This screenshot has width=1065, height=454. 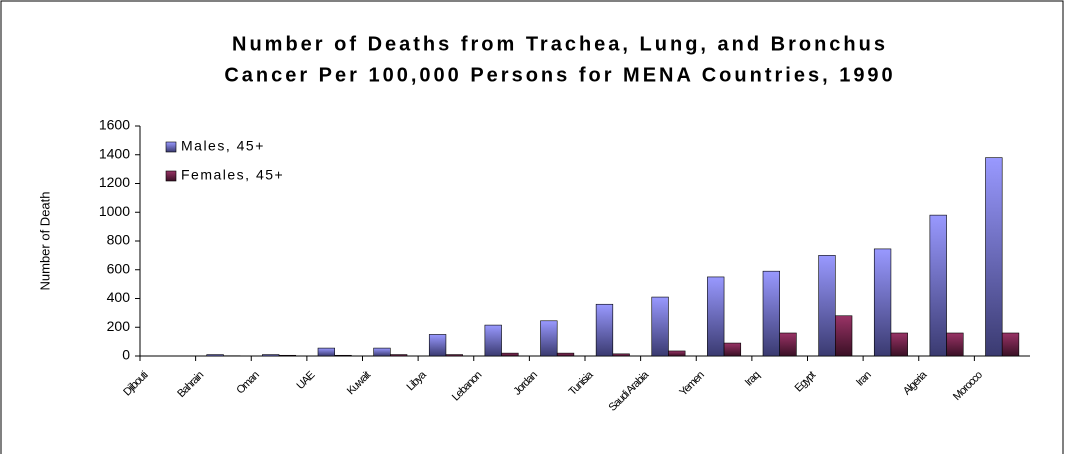 What do you see at coordinates (223, 146) in the screenshot?
I see `legend-label: Males, 45+` at bounding box center [223, 146].